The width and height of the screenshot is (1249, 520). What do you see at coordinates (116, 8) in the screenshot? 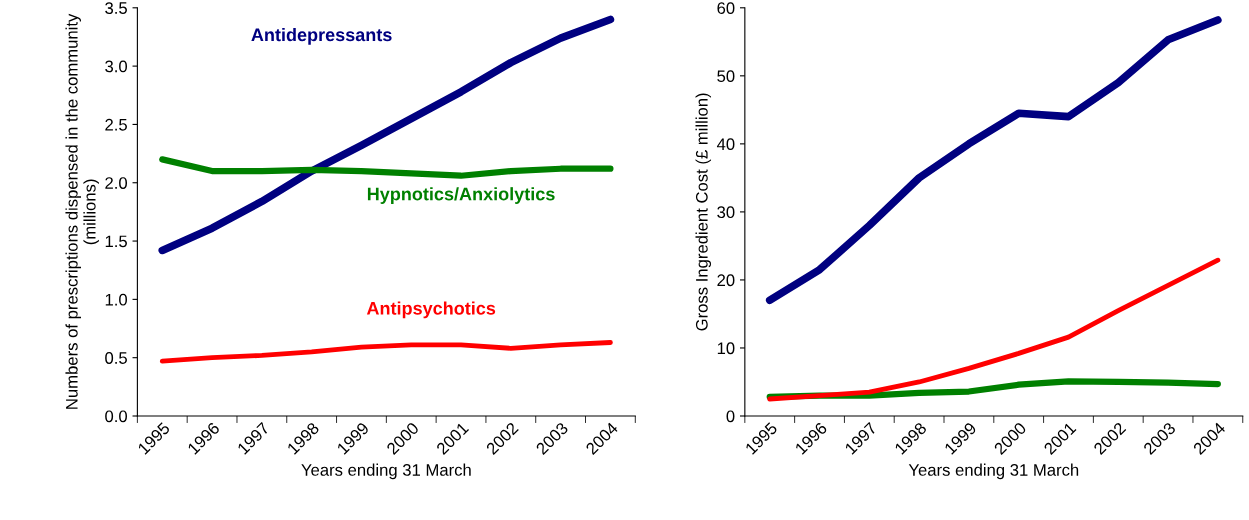
I see `y-tick-label: 3.5` at bounding box center [116, 8].